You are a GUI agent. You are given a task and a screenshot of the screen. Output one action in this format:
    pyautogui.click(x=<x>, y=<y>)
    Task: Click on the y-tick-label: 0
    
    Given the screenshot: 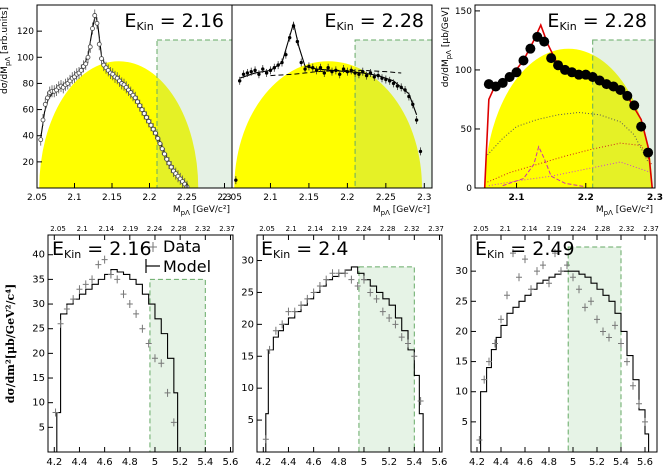 What is the action you would take?
    pyautogui.click(x=469, y=189)
    